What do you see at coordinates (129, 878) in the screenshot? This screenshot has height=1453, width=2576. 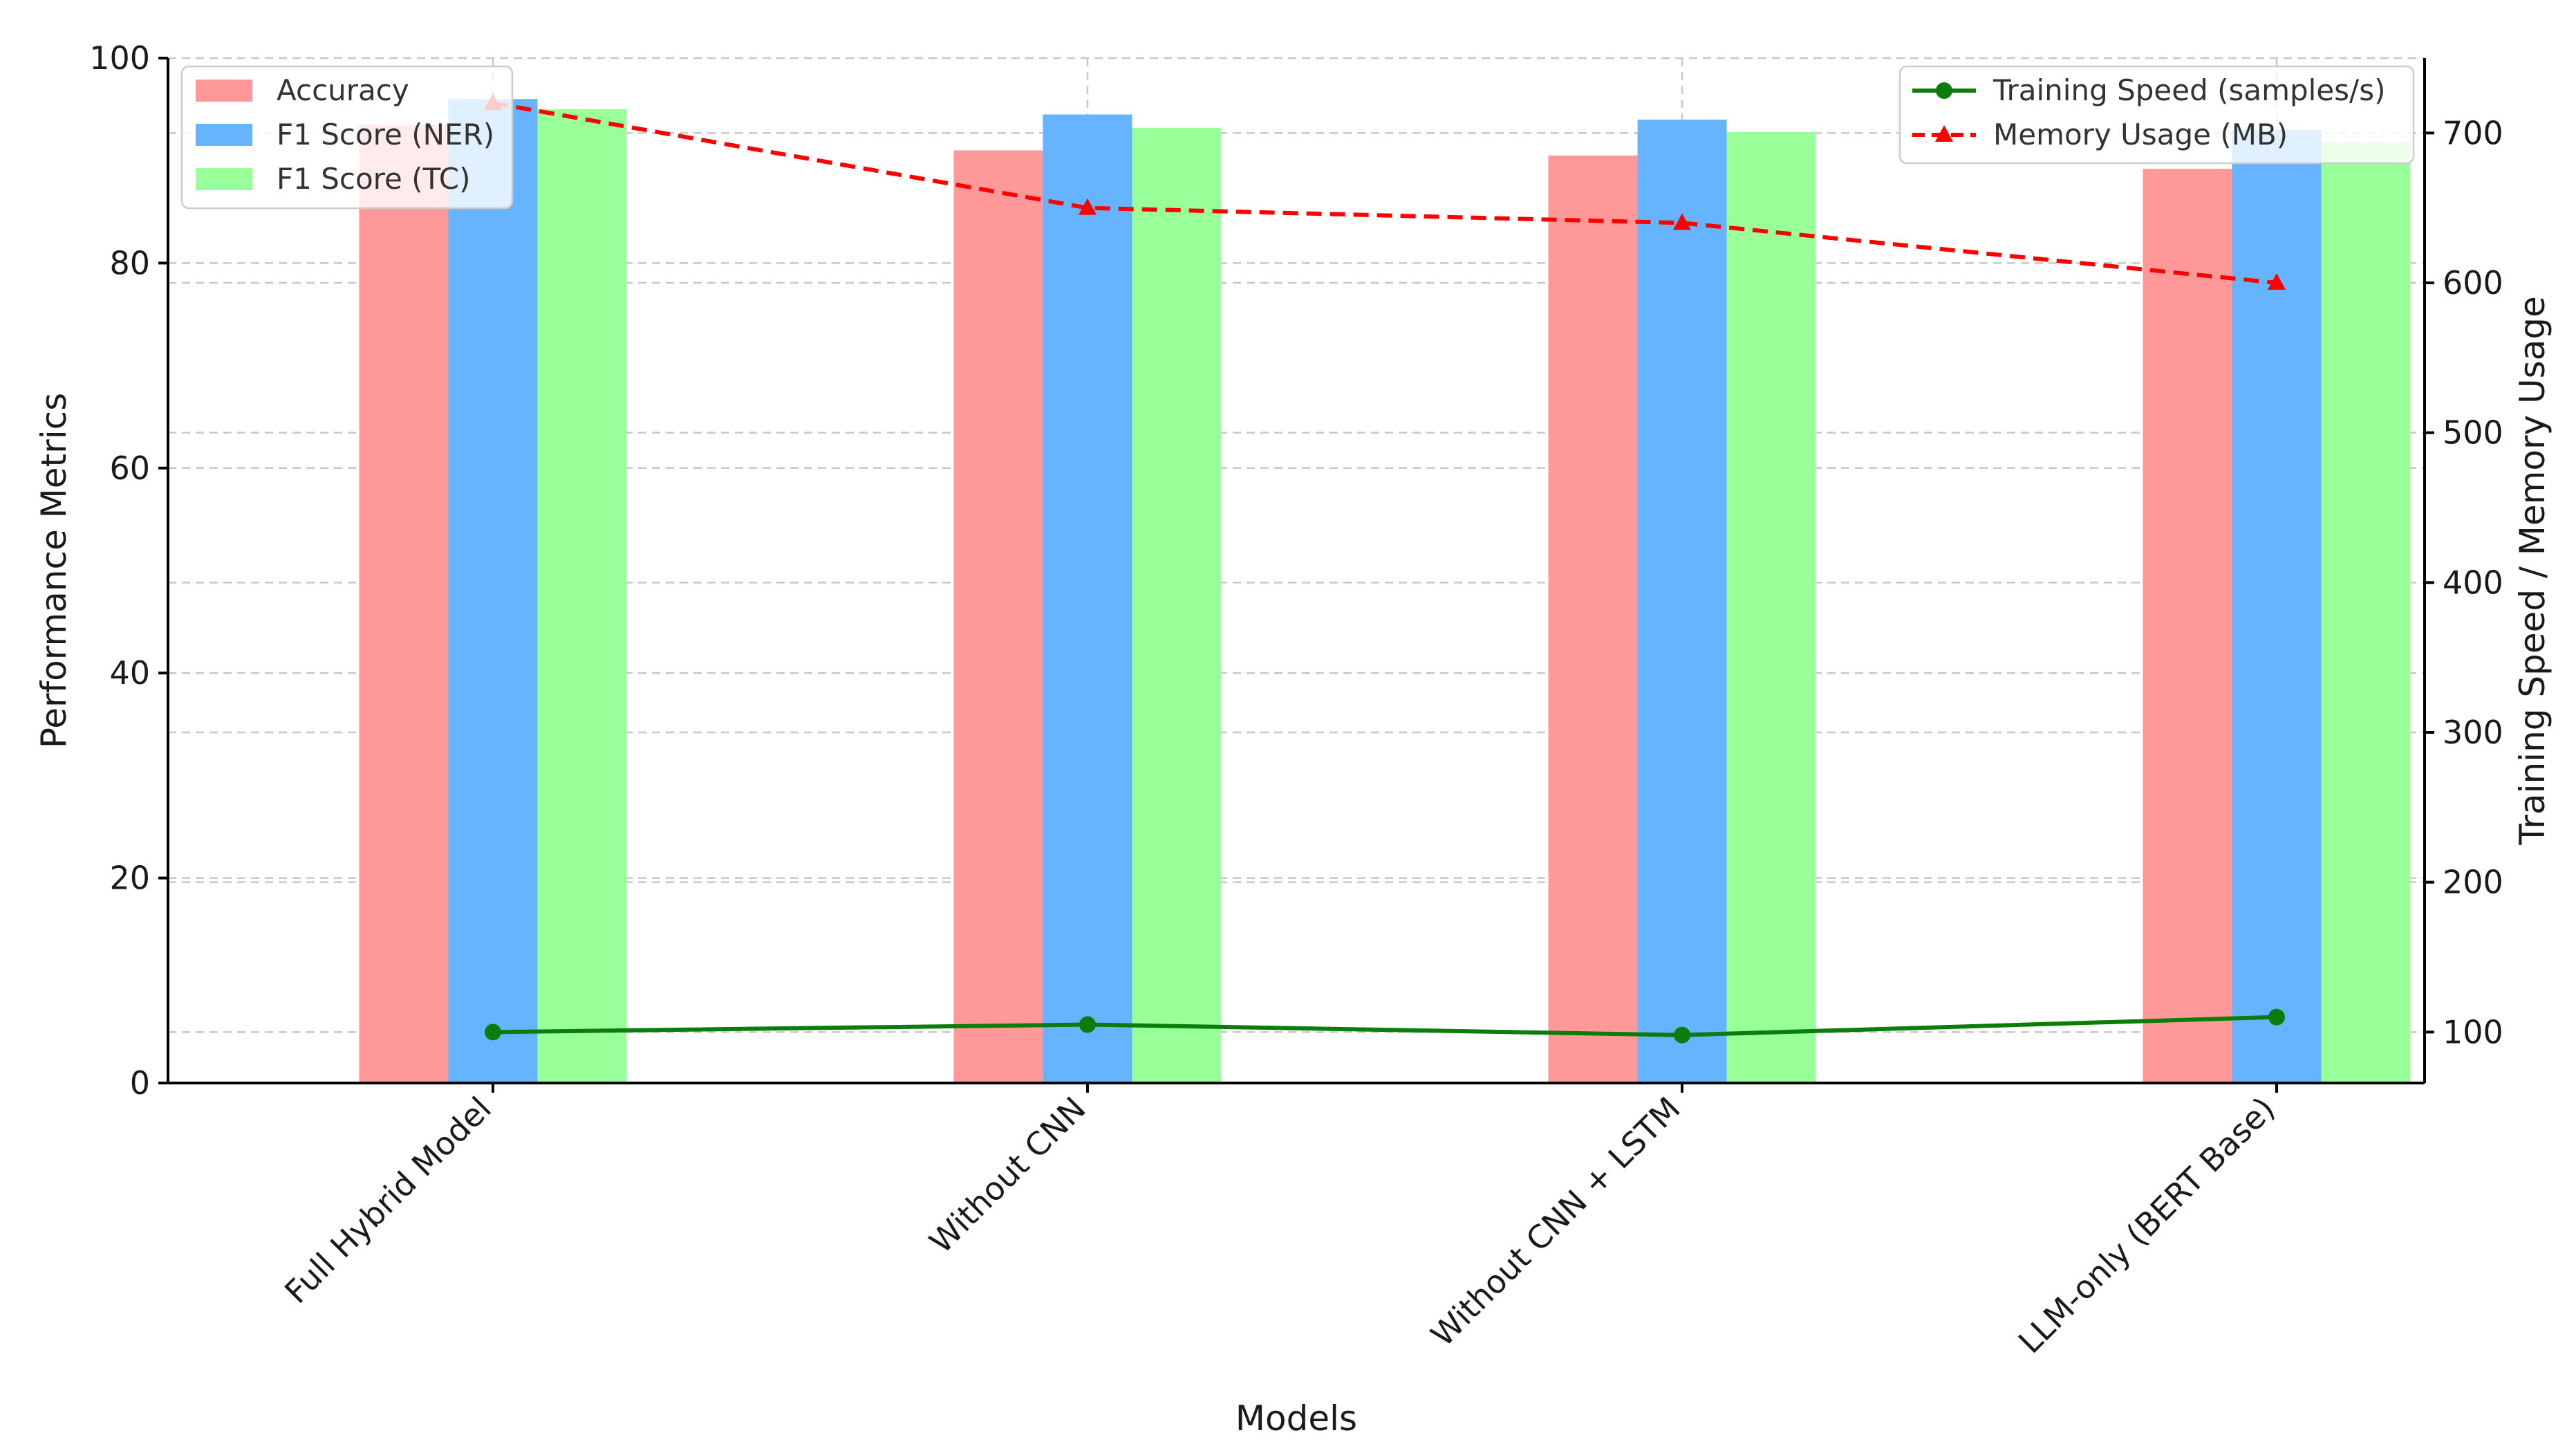 I see `tick-label-left: 20` at bounding box center [129, 878].